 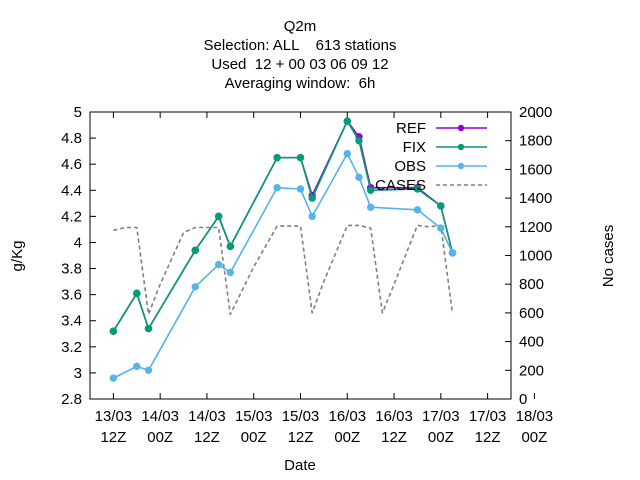 What do you see at coordinates (414, 147) in the screenshot?
I see `legend-label-fix: FIX` at bounding box center [414, 147].